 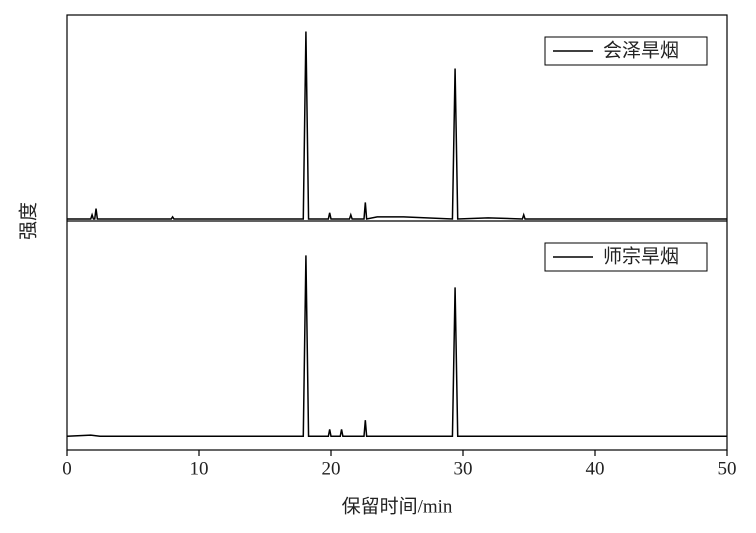 I want to click on x-tick-label: 0, so click(x=67, y=468).